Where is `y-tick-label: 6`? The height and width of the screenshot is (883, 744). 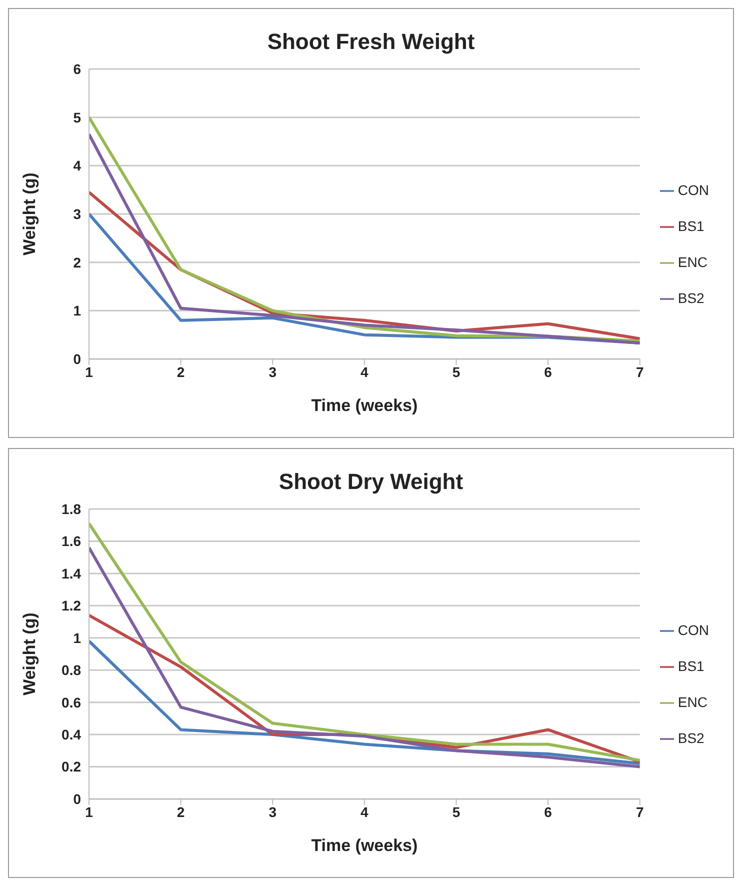
y-tick-label: 6 is located at coordinates (77, 68).